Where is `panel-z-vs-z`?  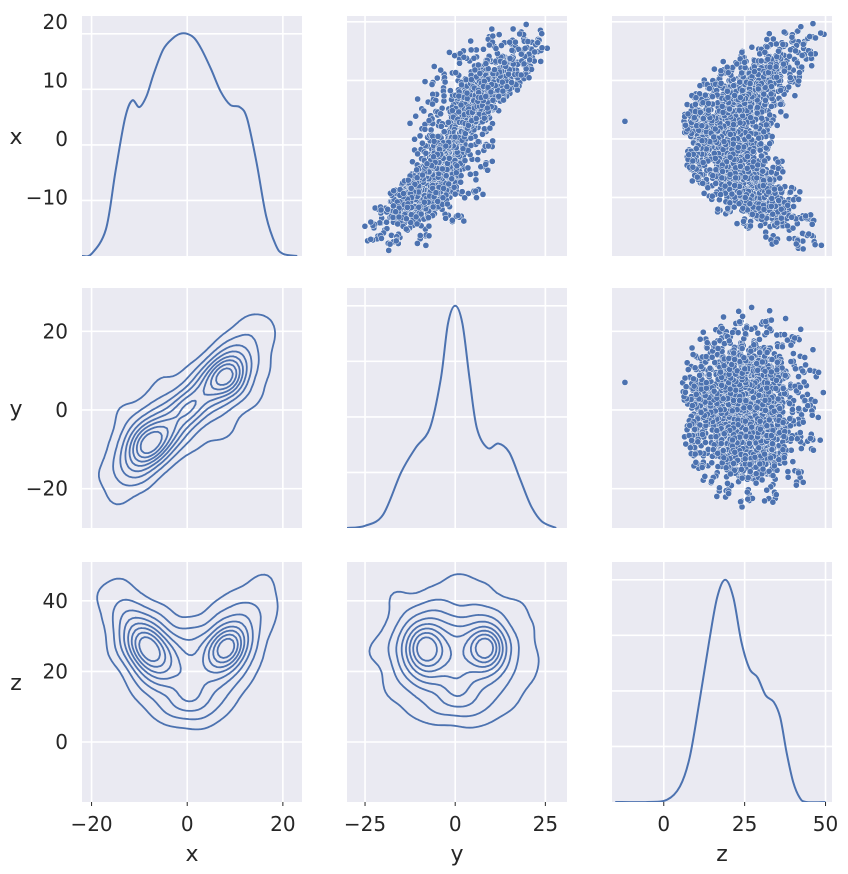 panel-z-vs-z is located at coordinates (722, 682).